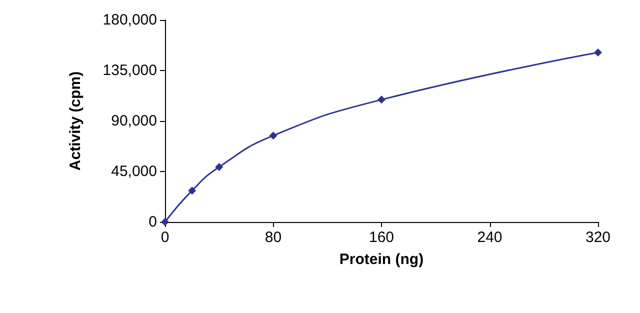  I want to click on y-tick-label: 135,000, so click(129, 70).